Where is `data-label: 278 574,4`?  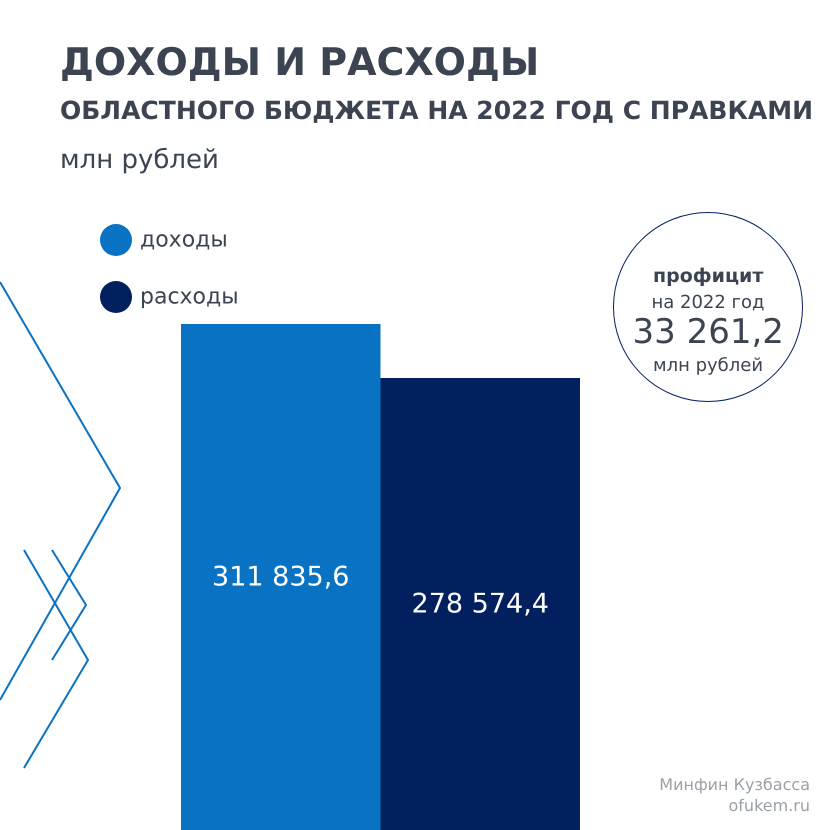 data-label: 278 574,4 is located at coordinates (480, 604).